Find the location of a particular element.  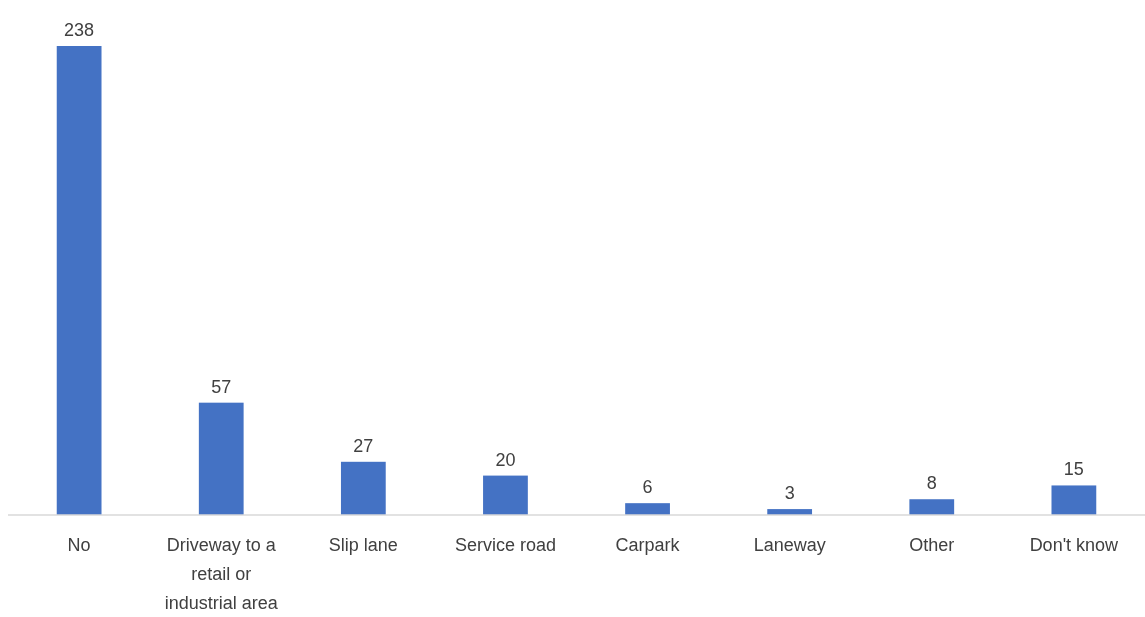

data-label: 3 is located at coordinates (789, 493).